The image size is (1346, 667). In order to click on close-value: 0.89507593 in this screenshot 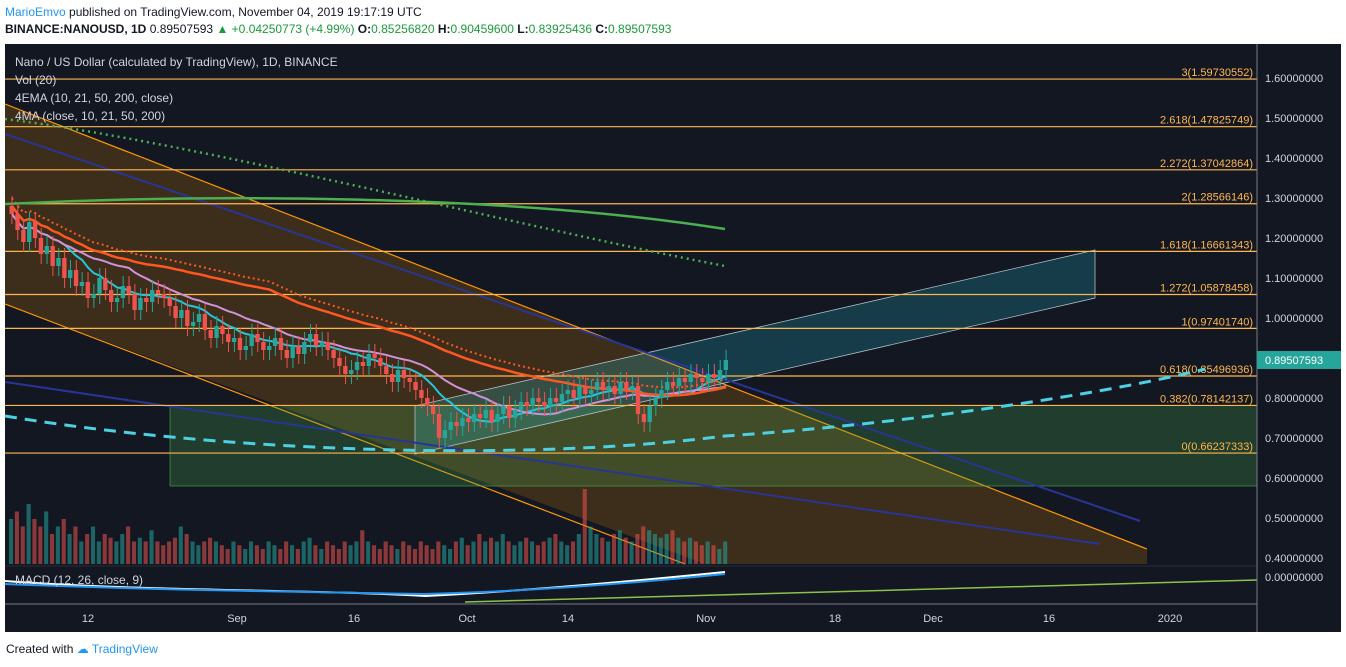, I will do `click(640, 29)`.